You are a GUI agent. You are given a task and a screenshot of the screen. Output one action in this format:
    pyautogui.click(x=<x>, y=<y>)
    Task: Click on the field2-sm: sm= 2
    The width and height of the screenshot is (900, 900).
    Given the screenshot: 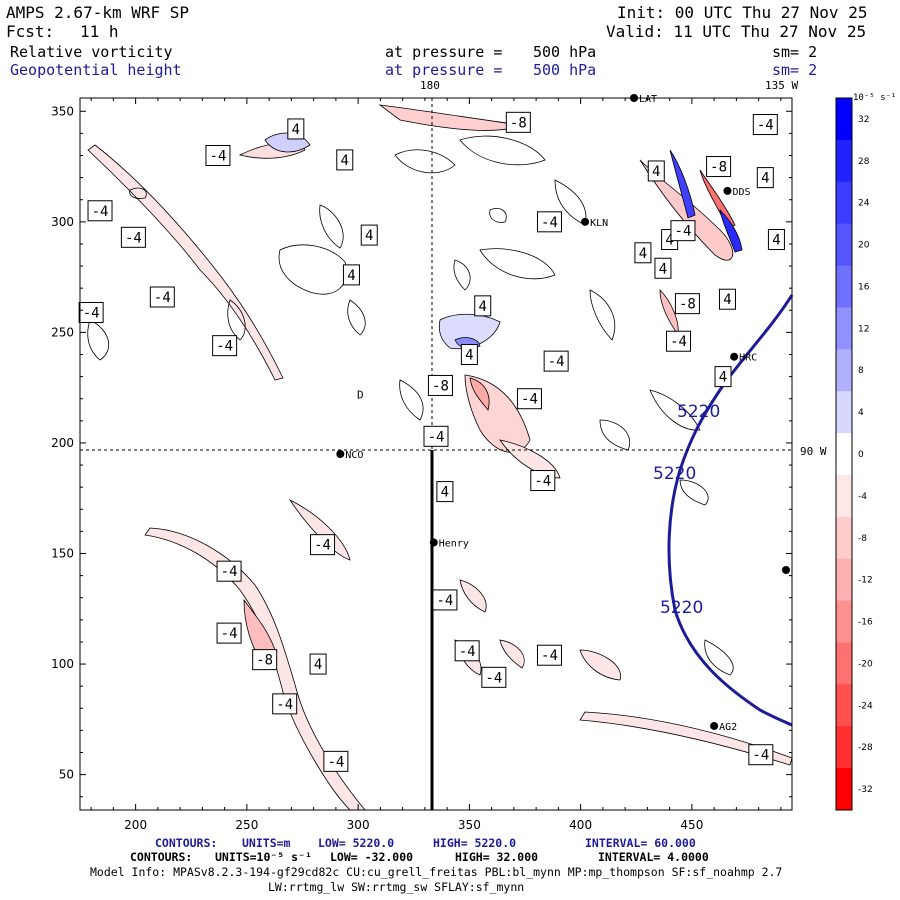 What is the action you would take?
    pyautogui.click(x=795, y=70)
    